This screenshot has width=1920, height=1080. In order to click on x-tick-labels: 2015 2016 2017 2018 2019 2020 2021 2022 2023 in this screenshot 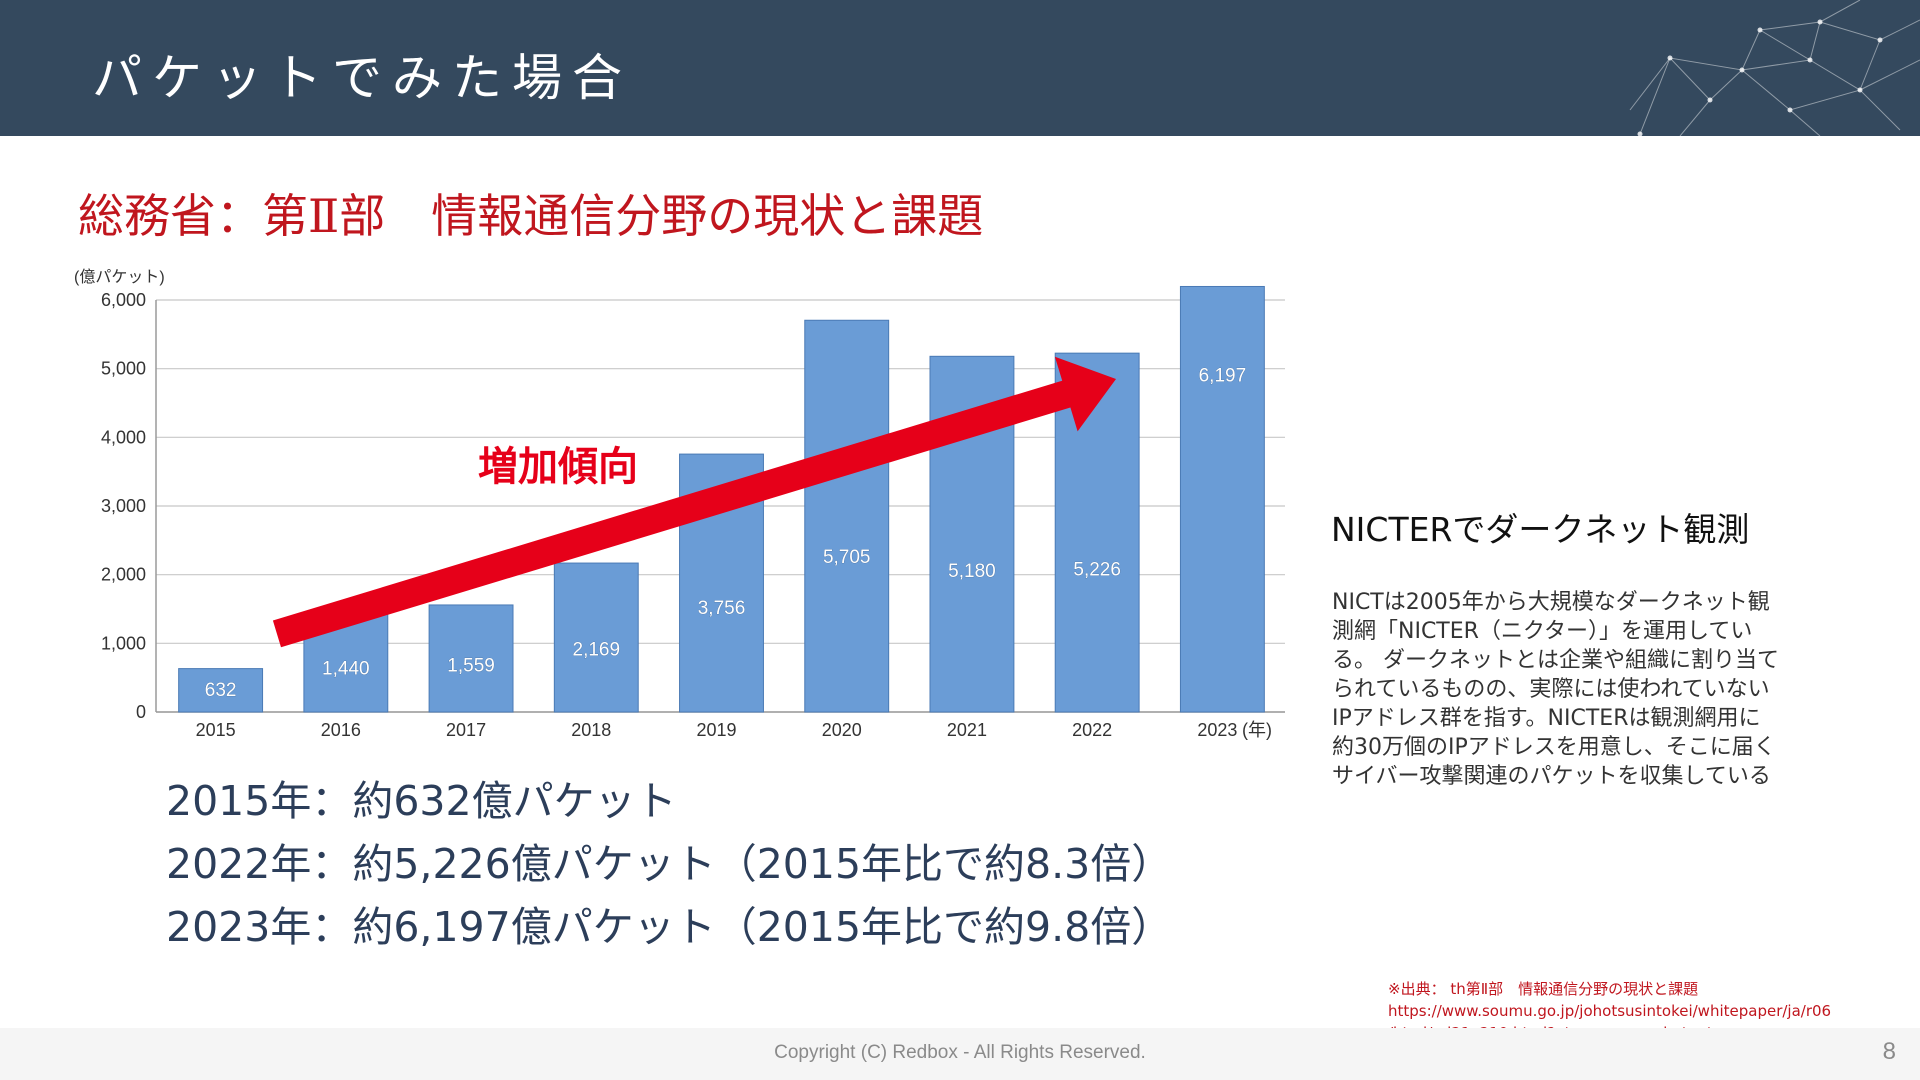, I will do `click(717, 730)`.